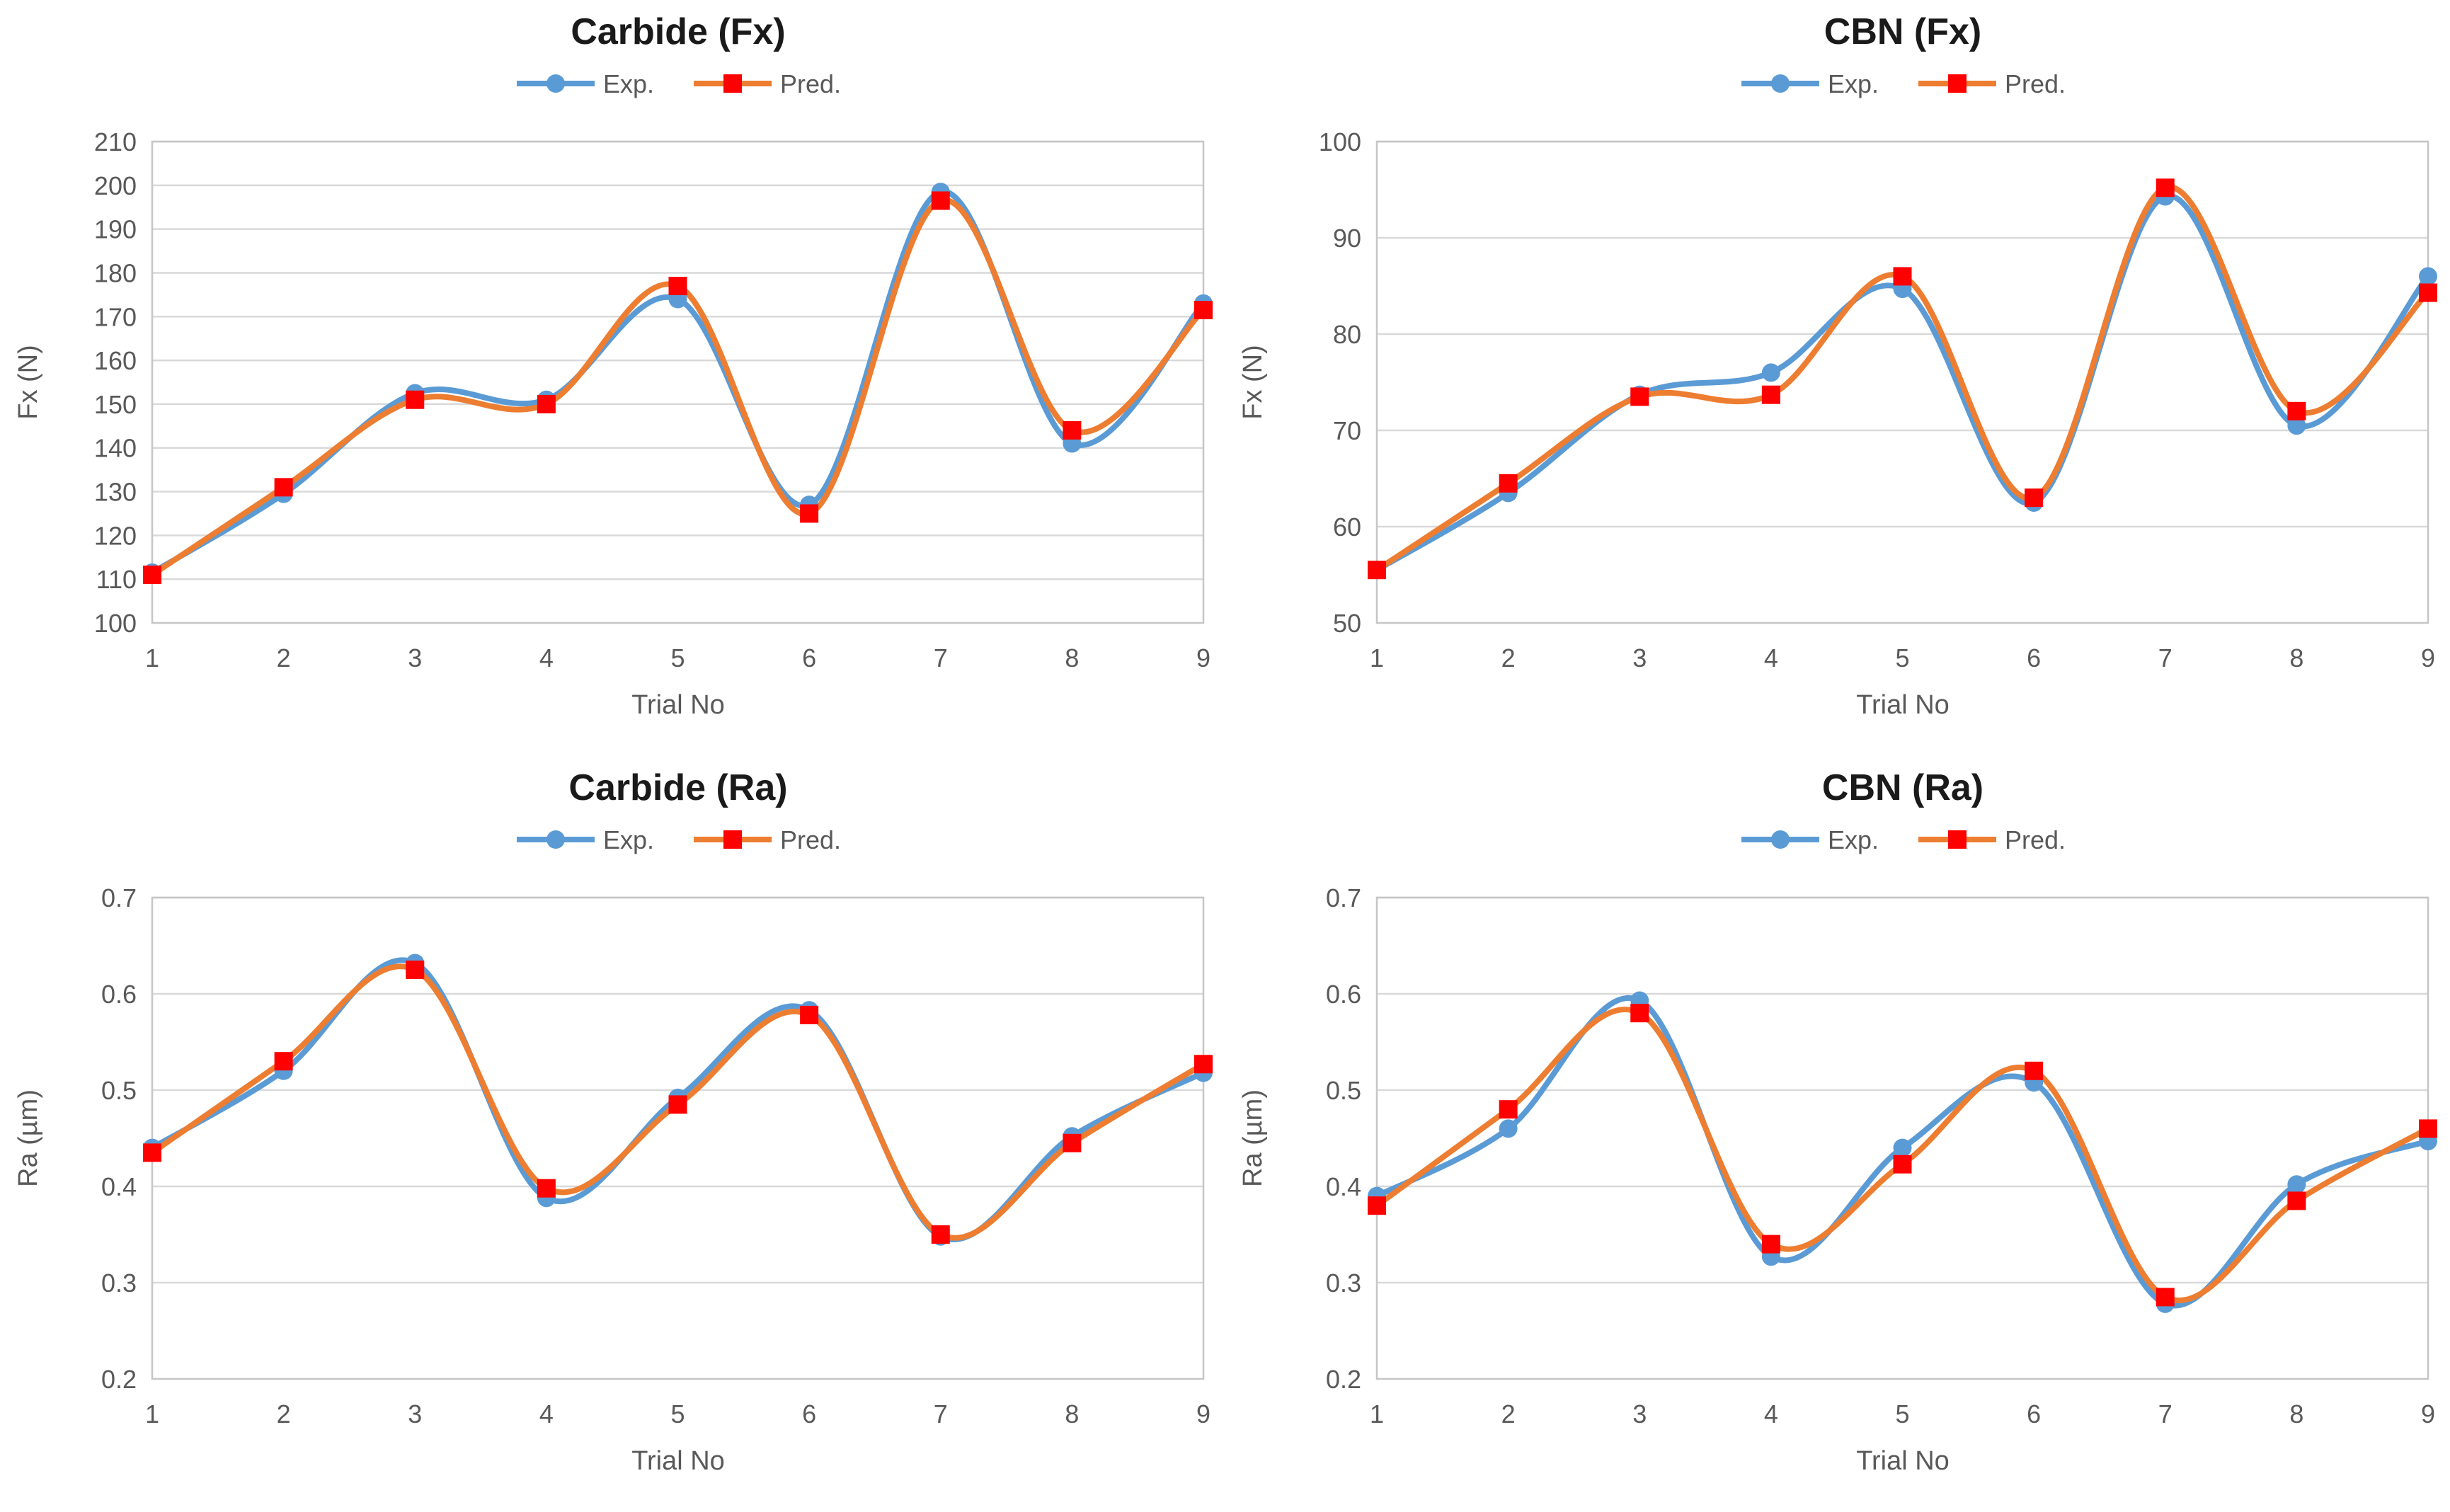 The width and height of the screenshot is (2450, 1512). I want to click on y-tick-label: 150, so click(116, 404).